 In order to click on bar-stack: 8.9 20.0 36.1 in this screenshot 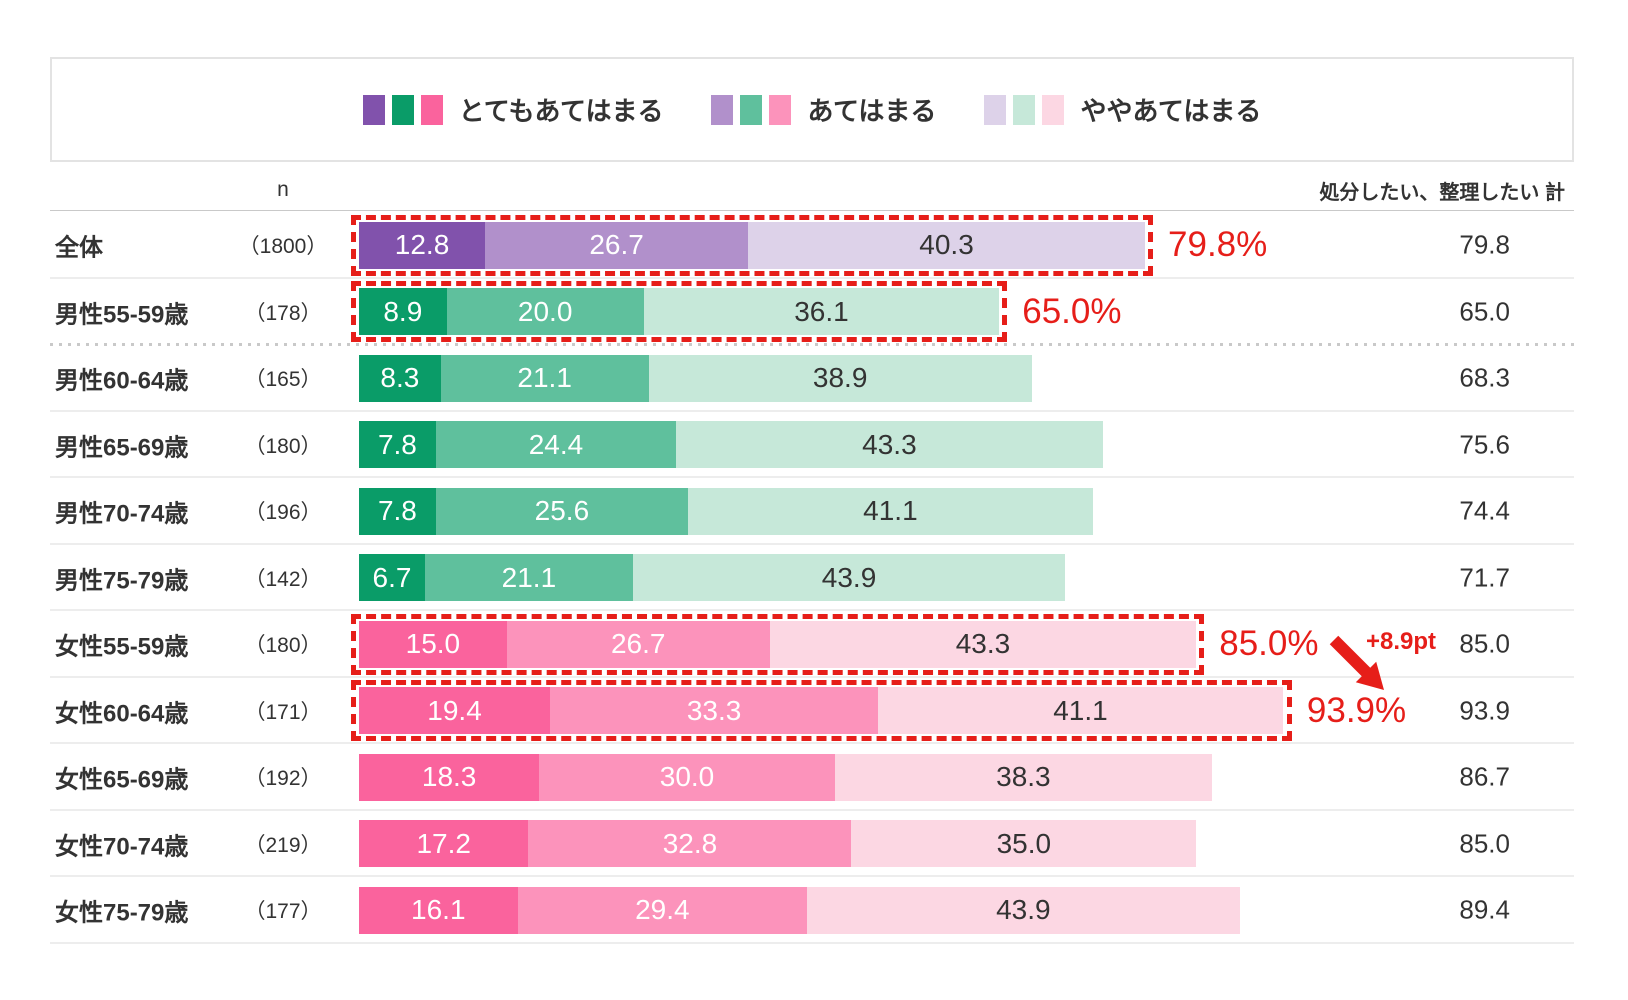, I will do `click(679, 312)`.